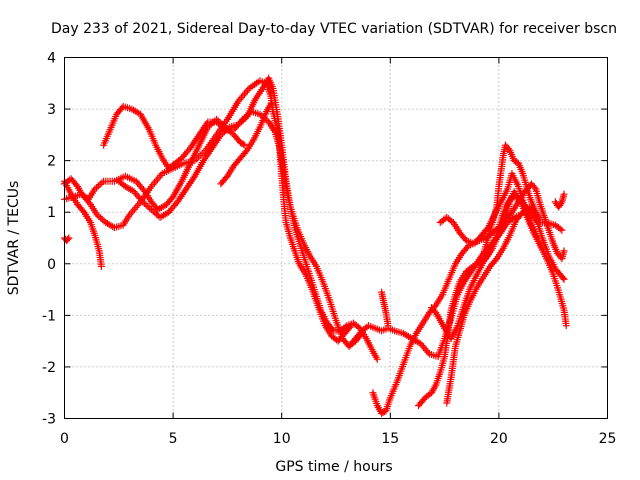  Describe the element at coordinates (499, 439) in the screenshot. I see `x-tick-label: 20` at that location.